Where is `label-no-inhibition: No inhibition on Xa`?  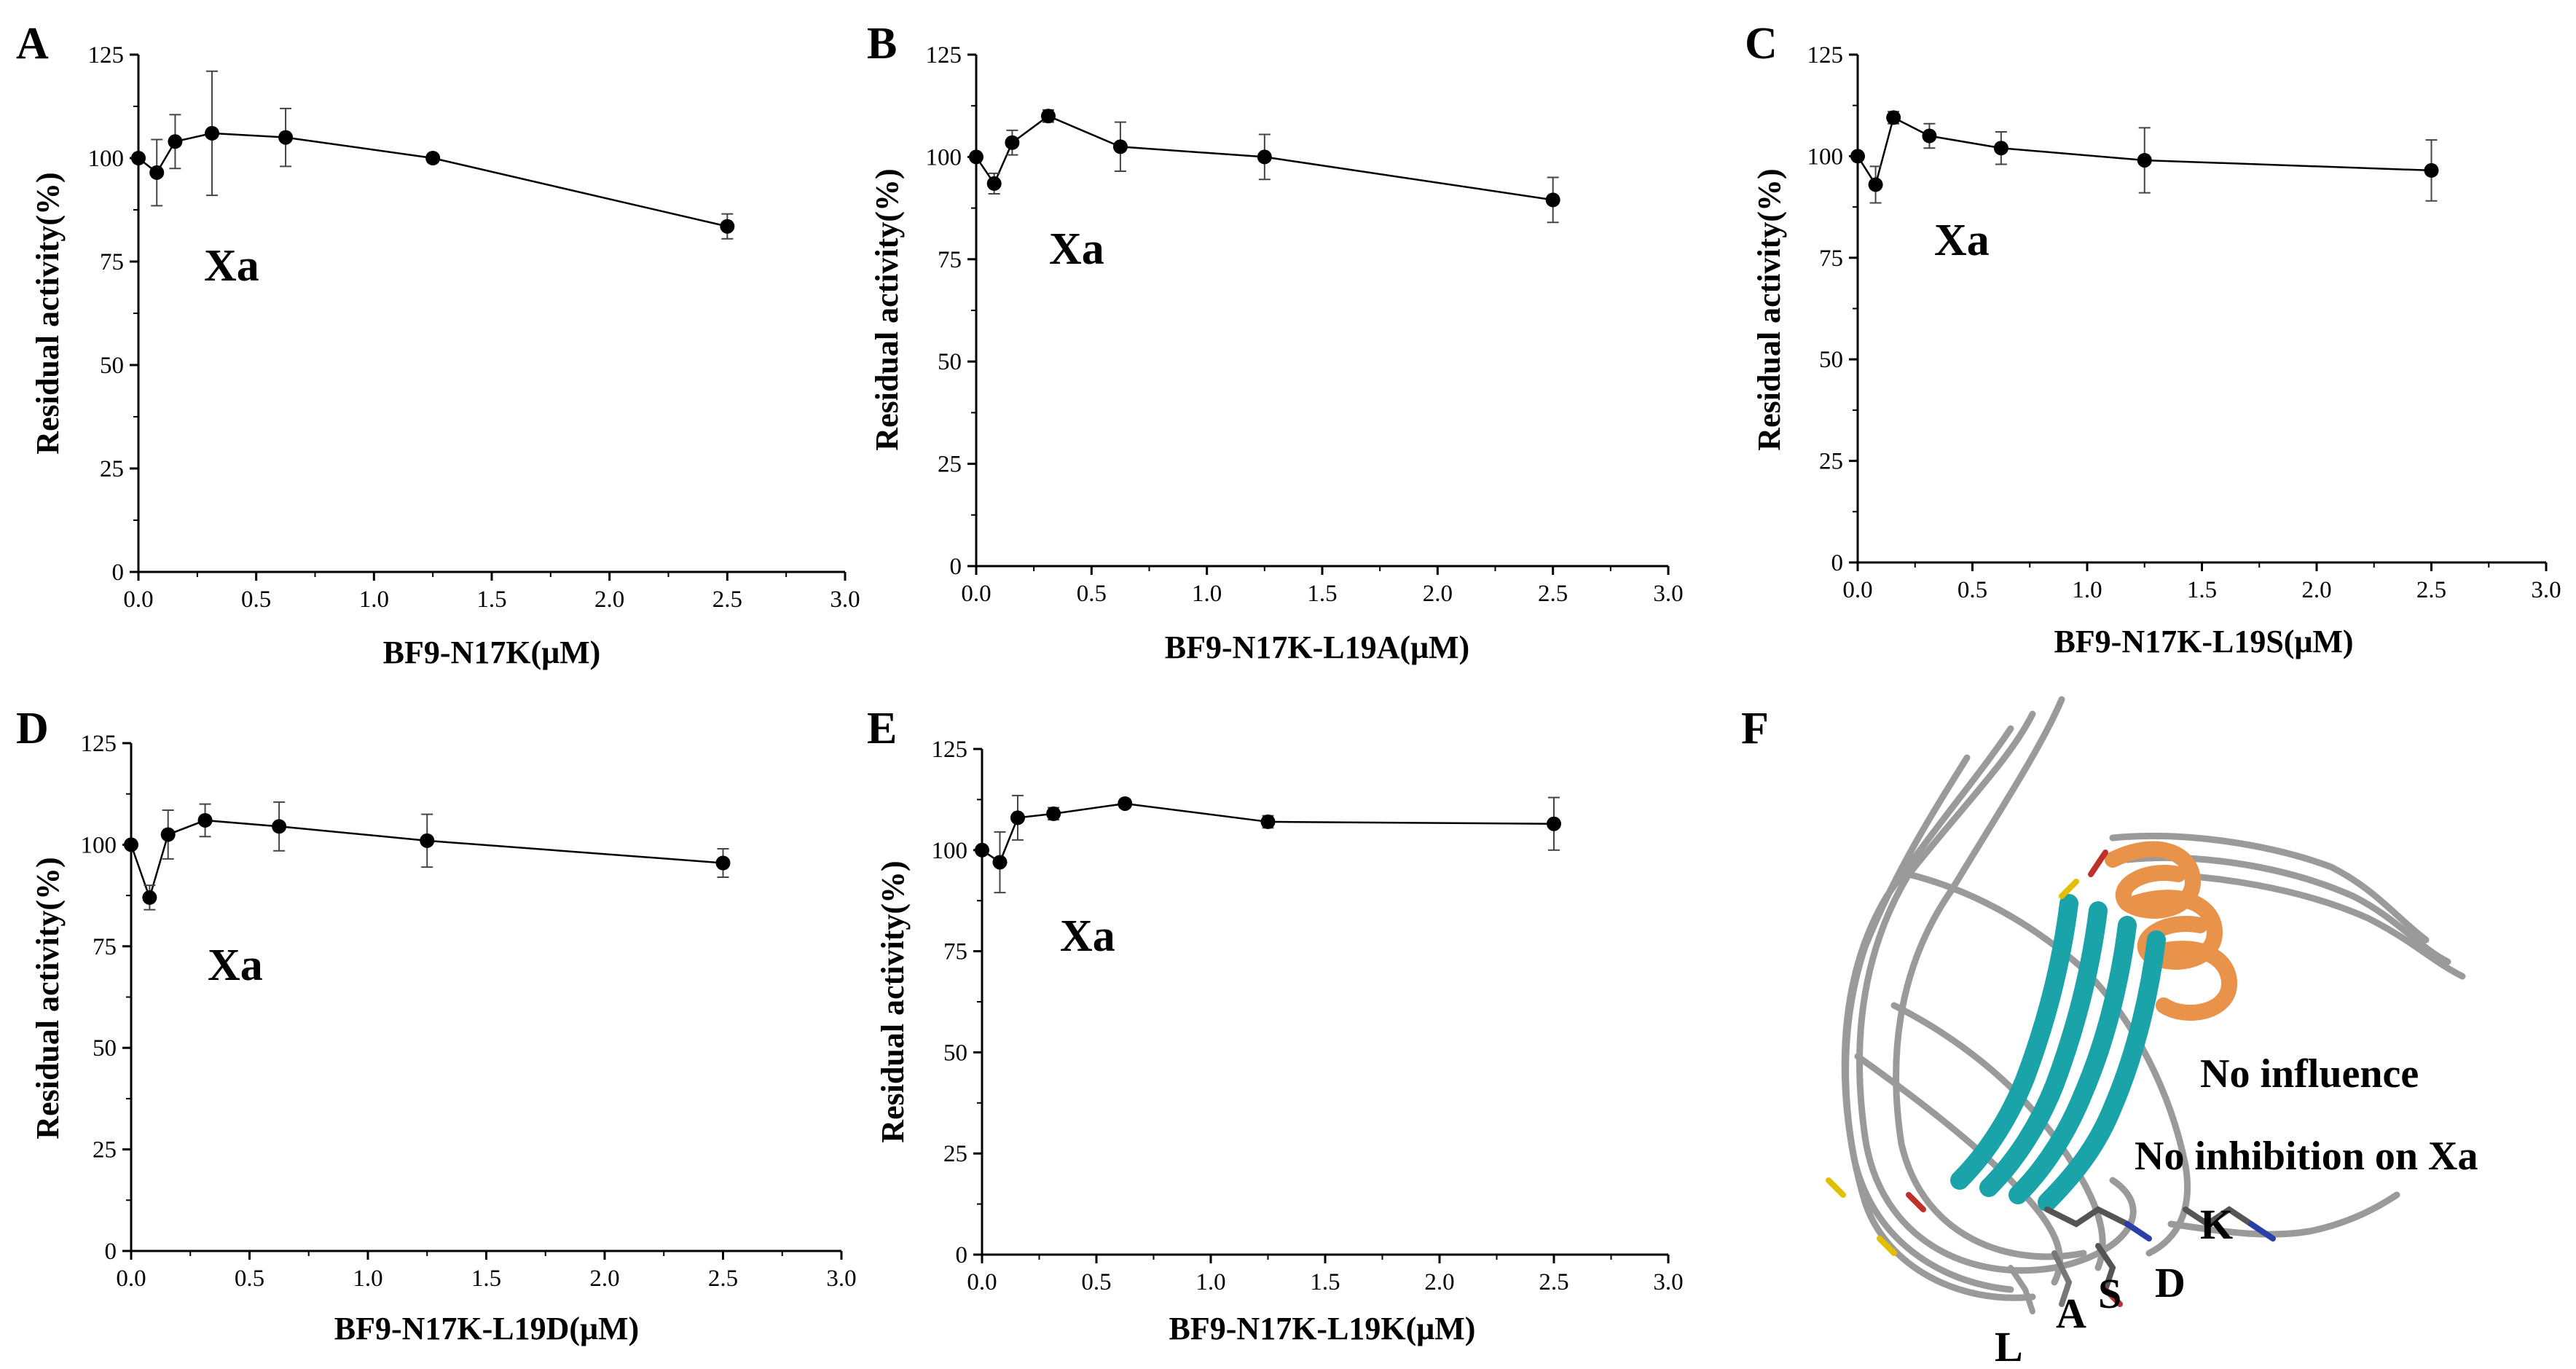
label-no-inhibition: No inhibition on Xa is located at coordinates (2306, 1156).